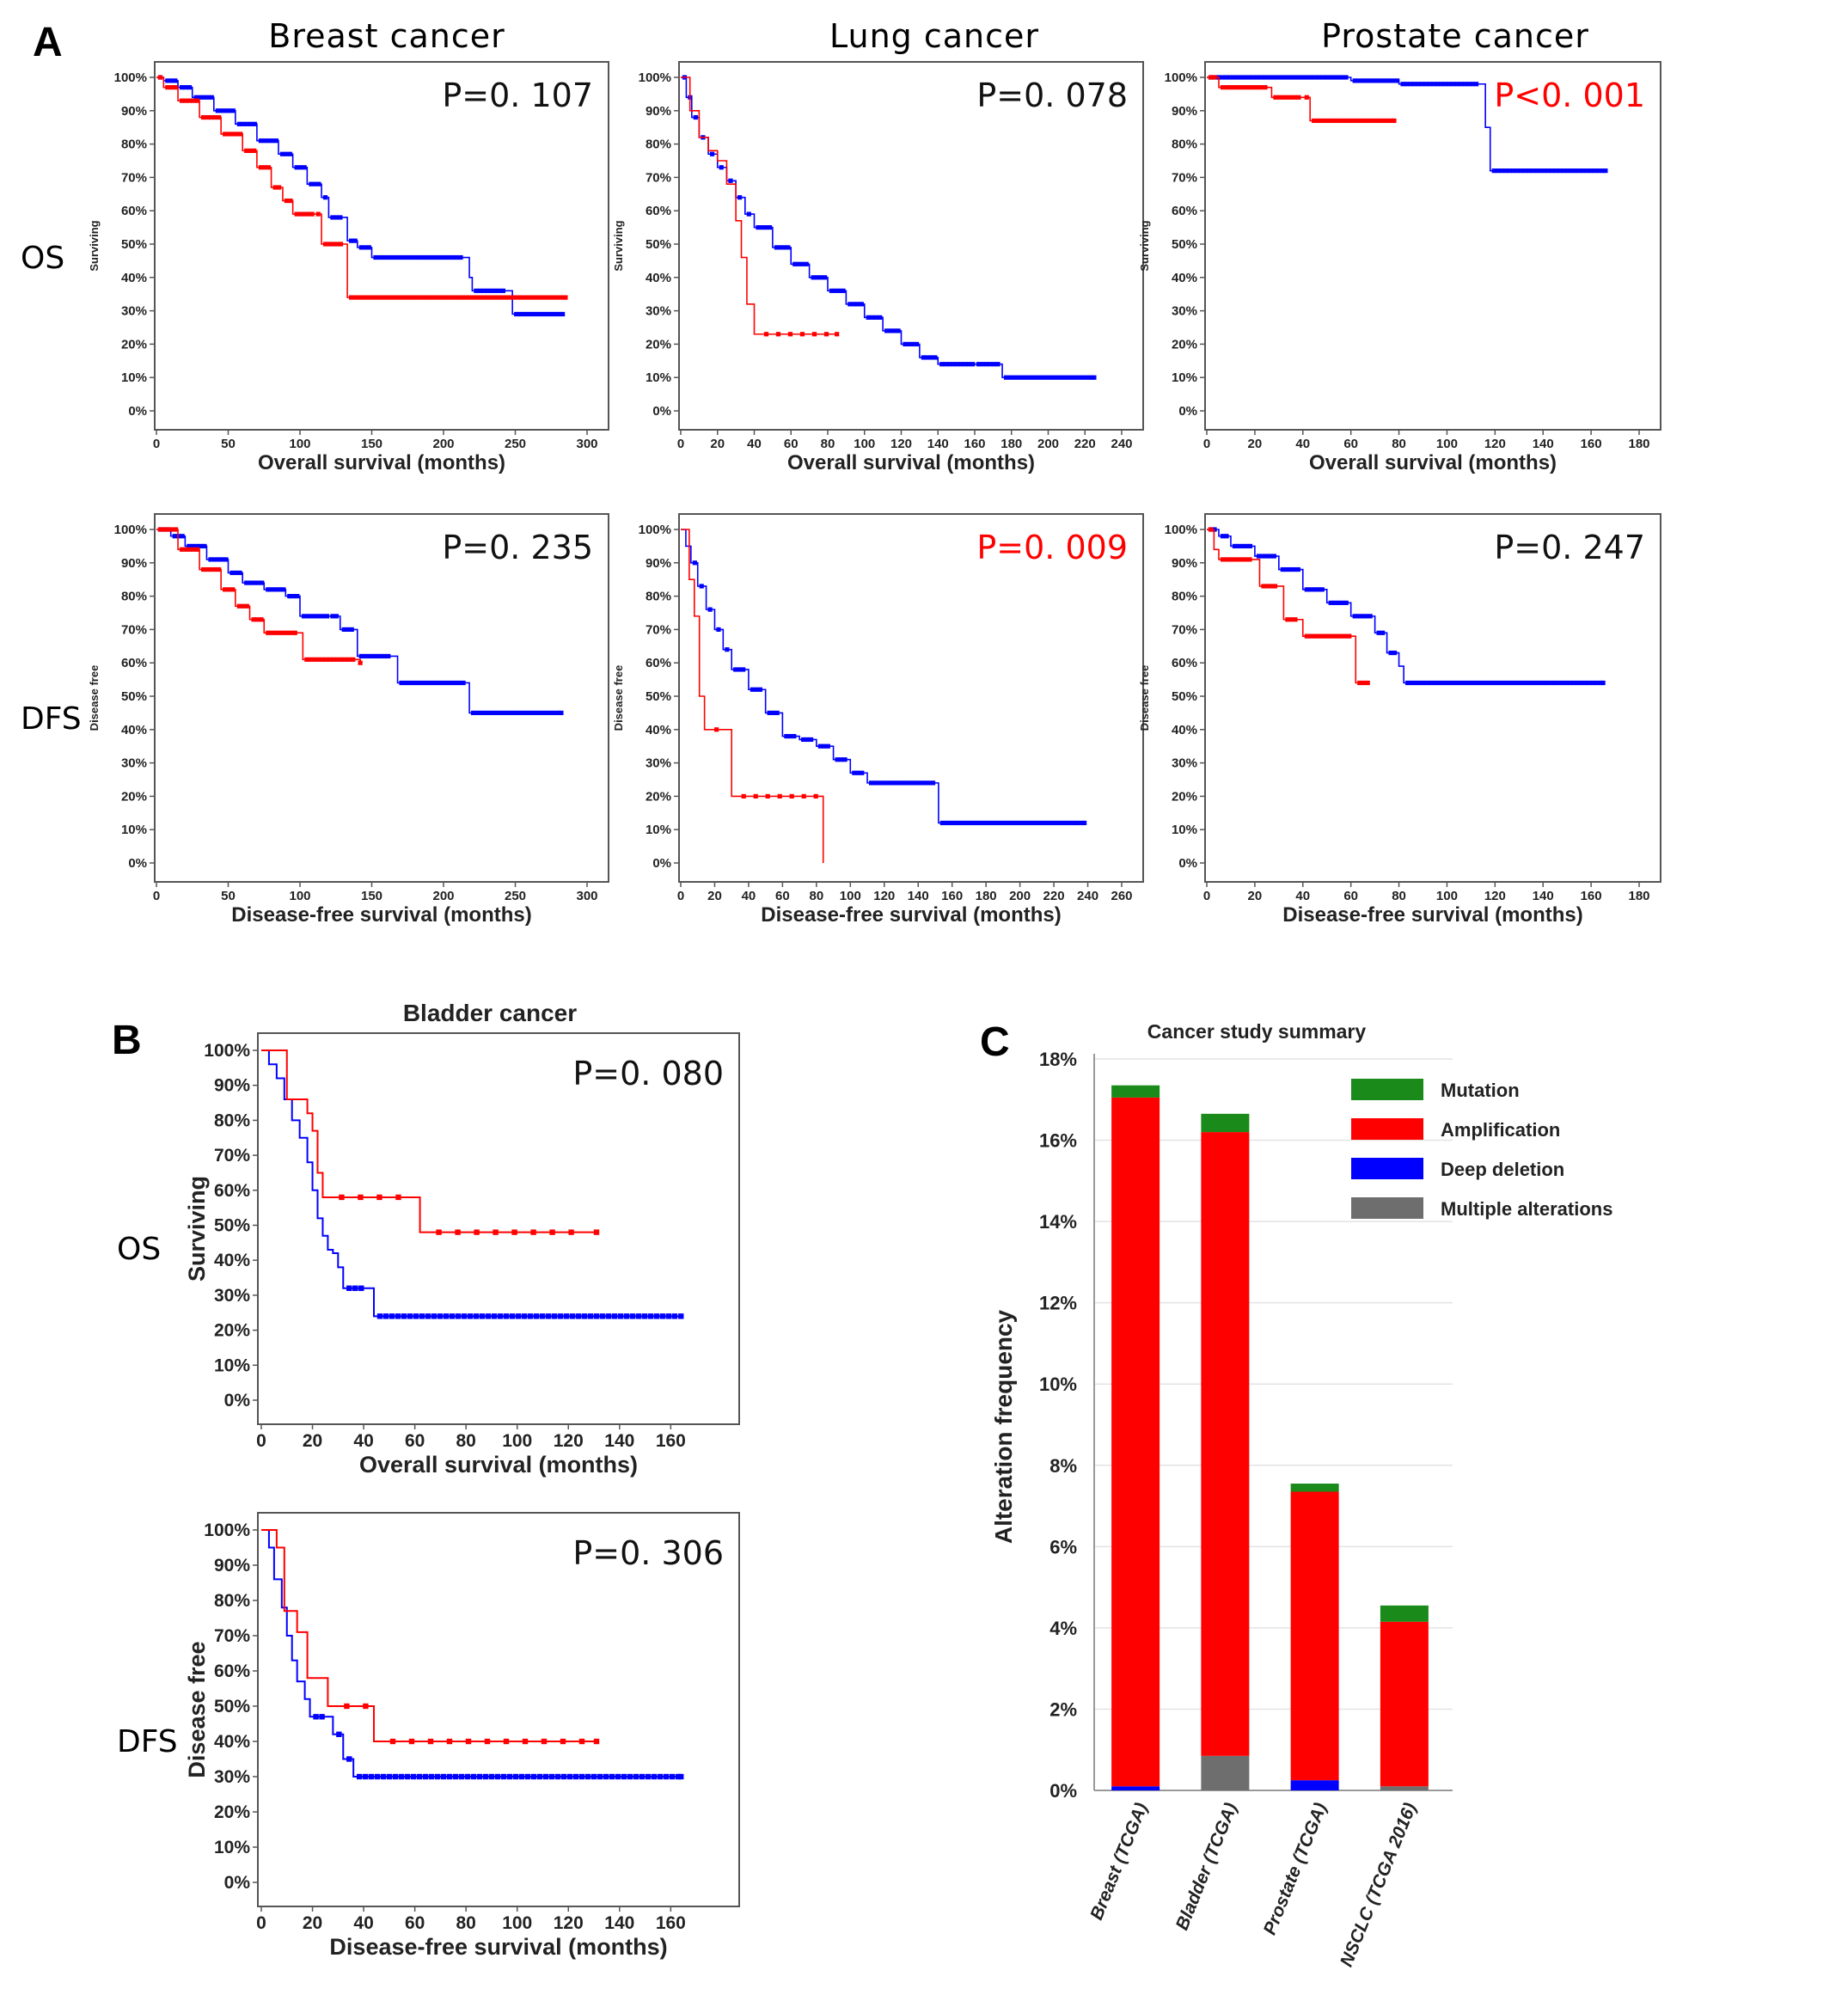 This screenshot has height=2007, width=1848. I want to click on y-tick-label: 90%, so click(658, 111).